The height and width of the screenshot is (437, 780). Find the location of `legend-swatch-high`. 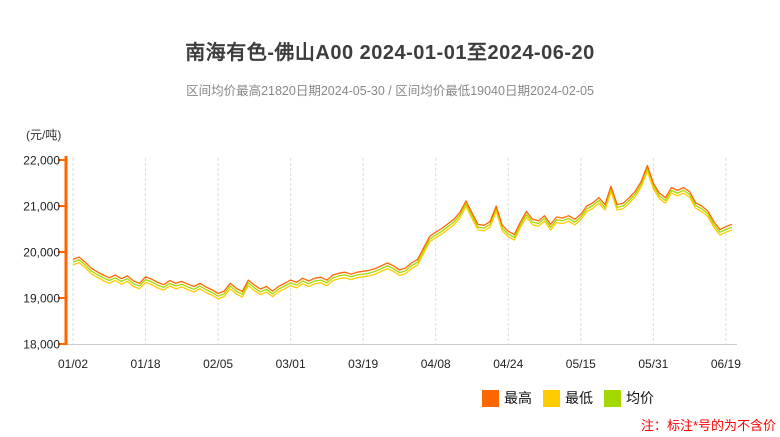

legend-swatch-high is located at coordinates (490, 398).